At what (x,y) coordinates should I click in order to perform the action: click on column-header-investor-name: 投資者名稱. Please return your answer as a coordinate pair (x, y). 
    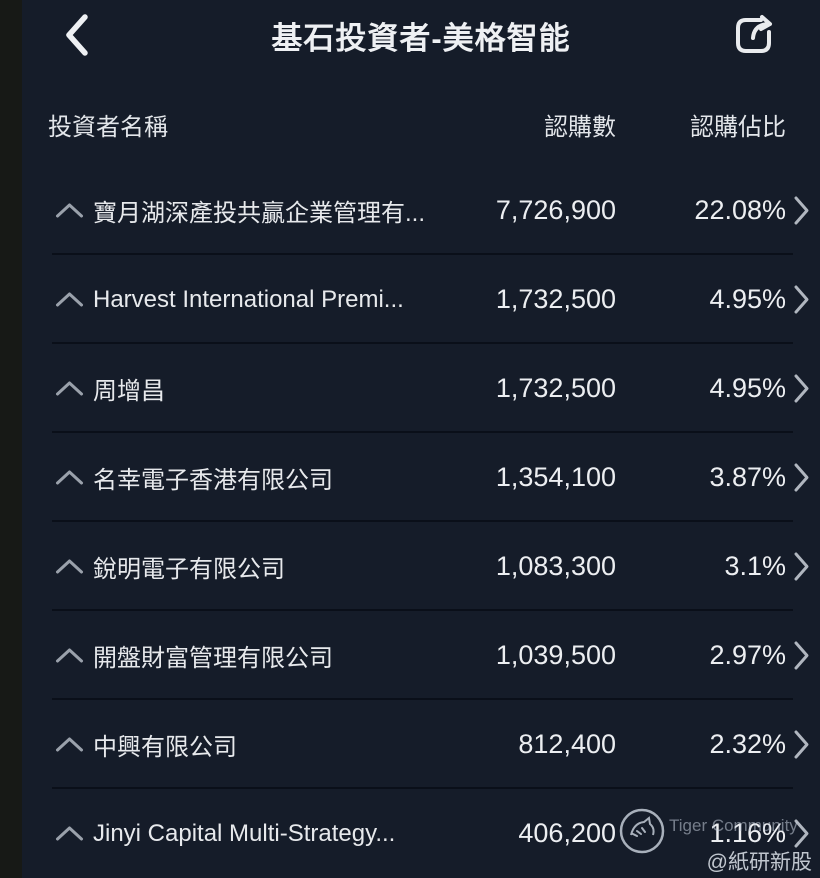
    Looking at the image, I should click on (108, 127).